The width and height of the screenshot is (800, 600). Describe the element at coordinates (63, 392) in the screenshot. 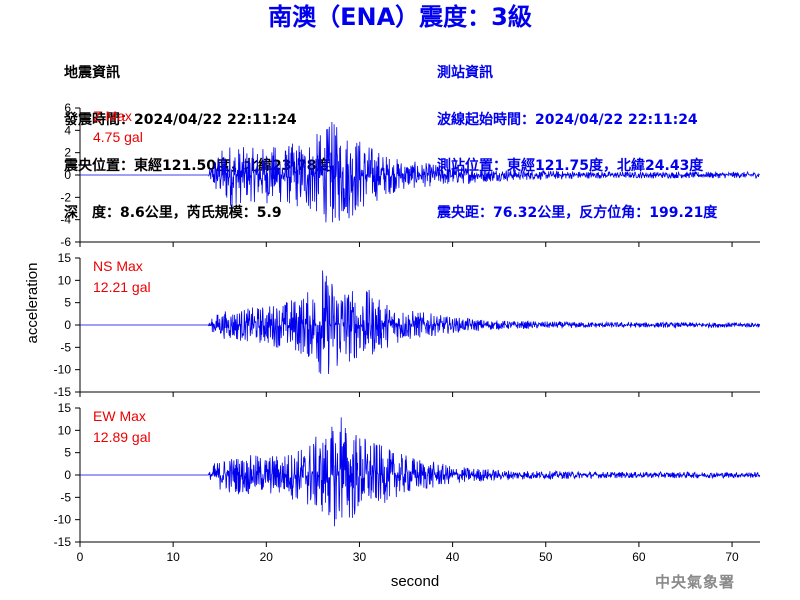

I see `ns-y-tick-label: -15` at that location.